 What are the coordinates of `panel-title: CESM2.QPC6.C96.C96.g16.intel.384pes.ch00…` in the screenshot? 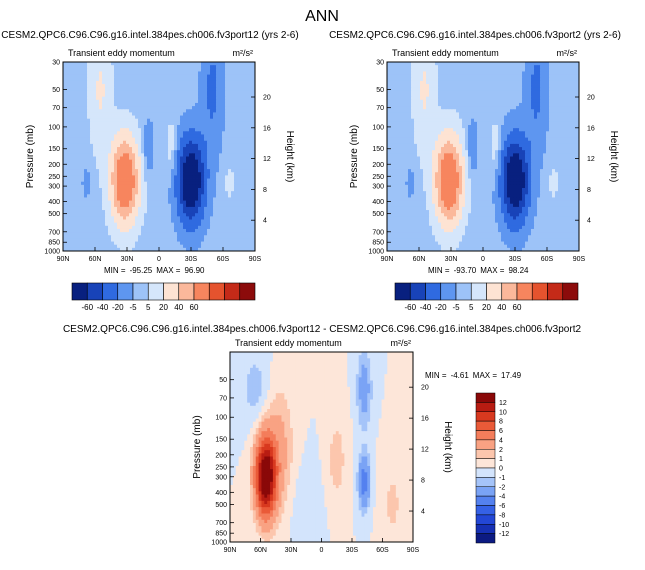 It's located at (149, 35).